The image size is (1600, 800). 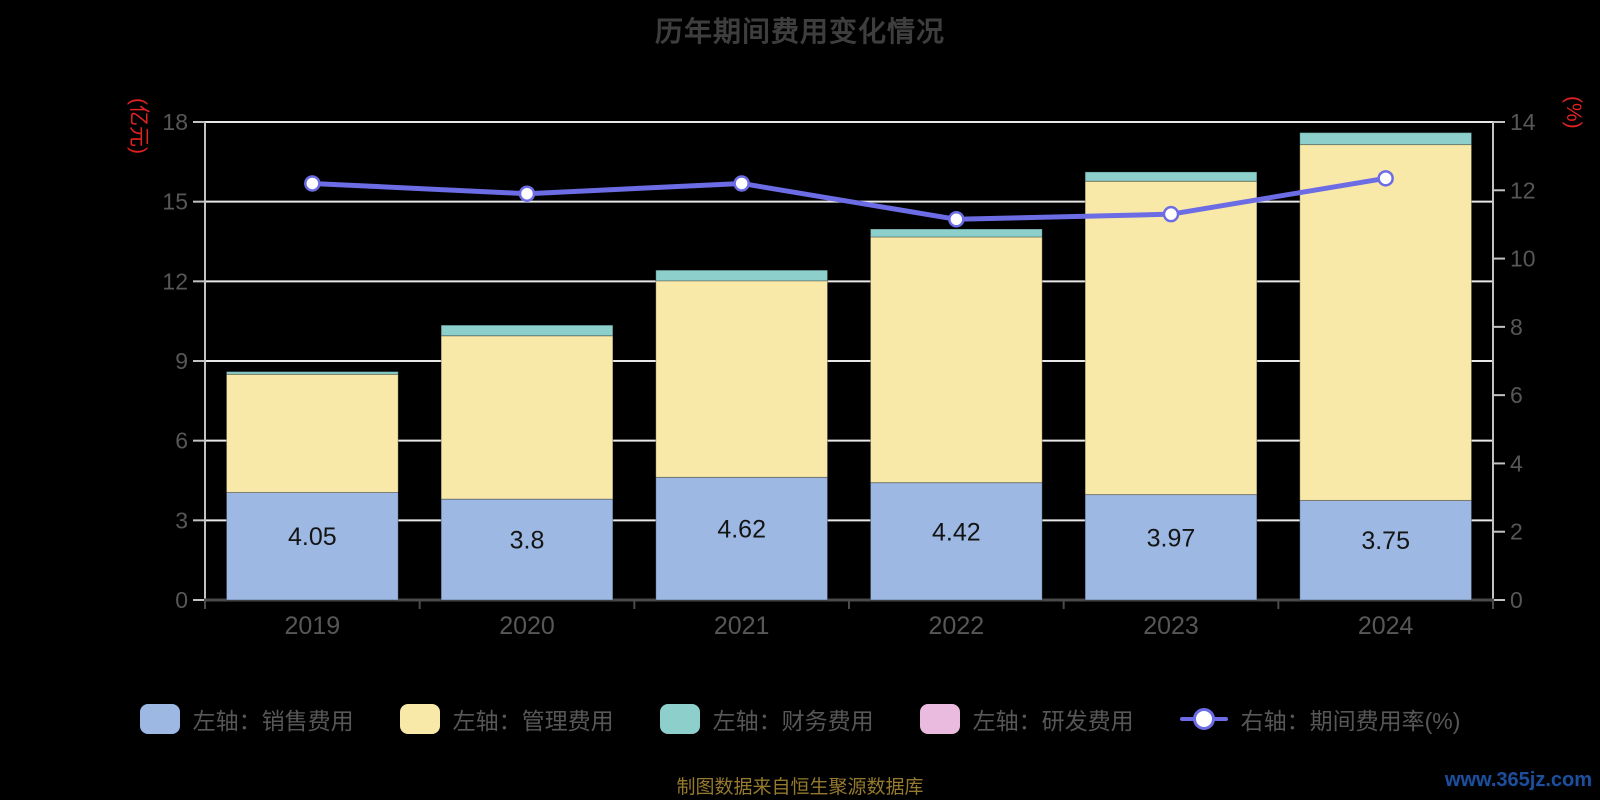 I want to click on legend-item-label: 左轴：研发费用, so click(x=1053, y=721).